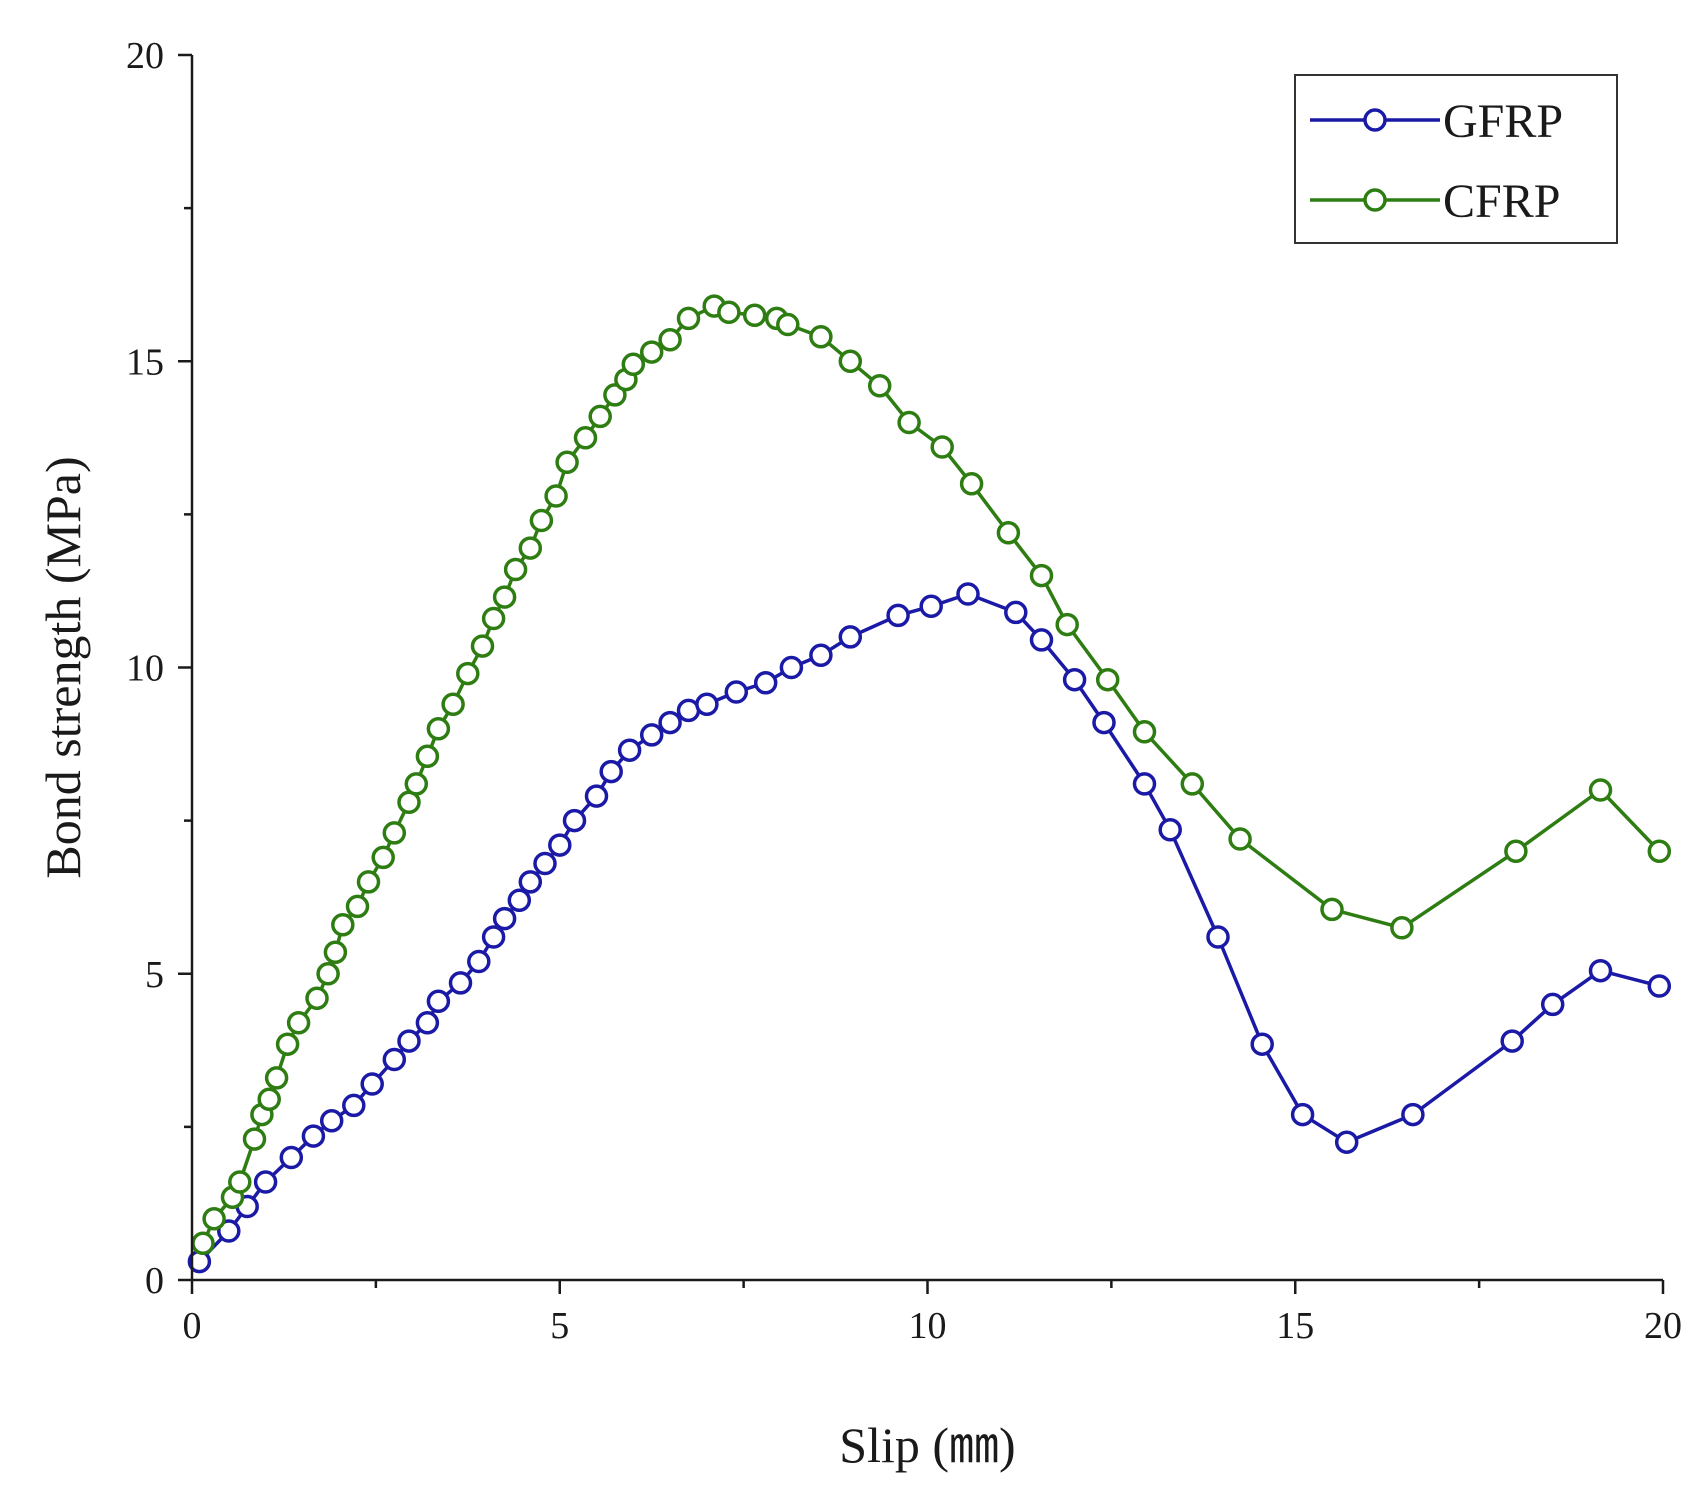 The image size is (1705, 1495). Describe the element at coordinates (1295, 1326) in the screenshot. I see `x-tick-label: 15` at that location.